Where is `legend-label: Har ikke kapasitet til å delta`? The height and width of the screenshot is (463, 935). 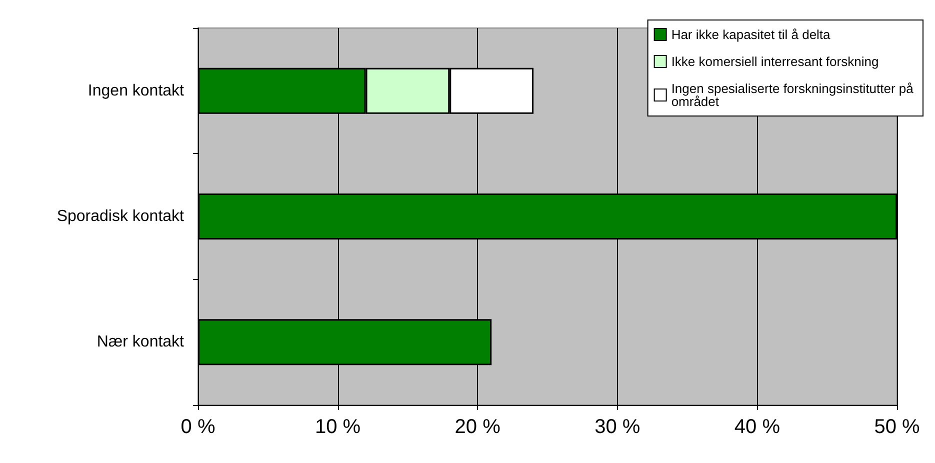 legend-label: Har ikke kapasitet til å delta is located at coordinates (751, 34).